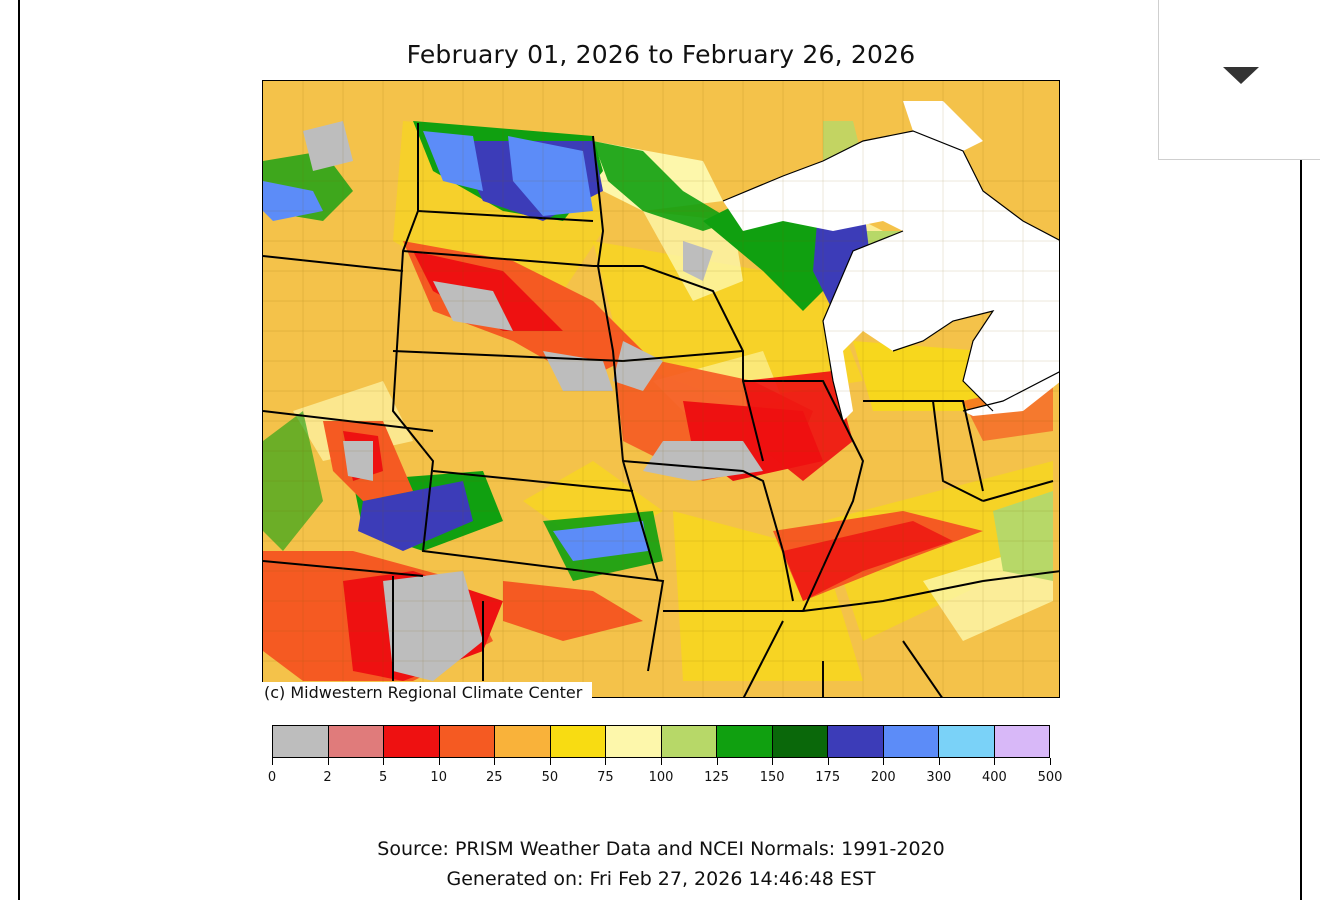 This screenshot has width=1320, height=900. What do you see at coordinates (272, 777) in the screenshot?
I see `colorbar-tick-label: 0` at bounding box center [272, 777].